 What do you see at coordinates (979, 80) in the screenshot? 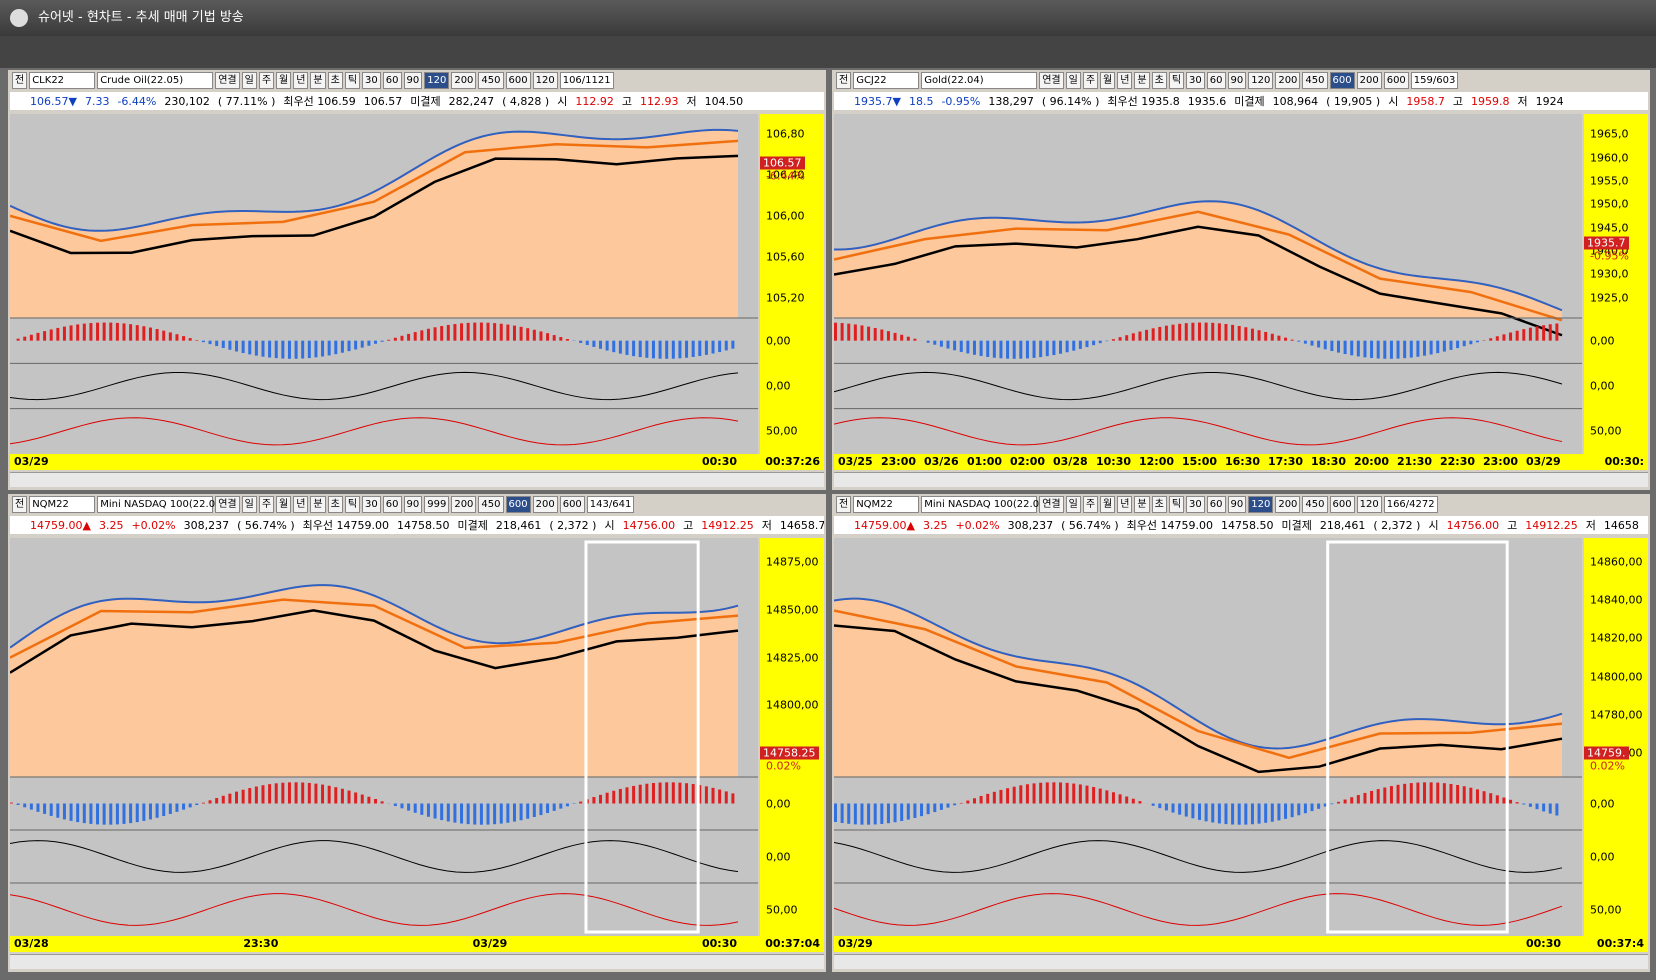
I see `product-name: Gold(22.04)` at bounding box center [979, 80].